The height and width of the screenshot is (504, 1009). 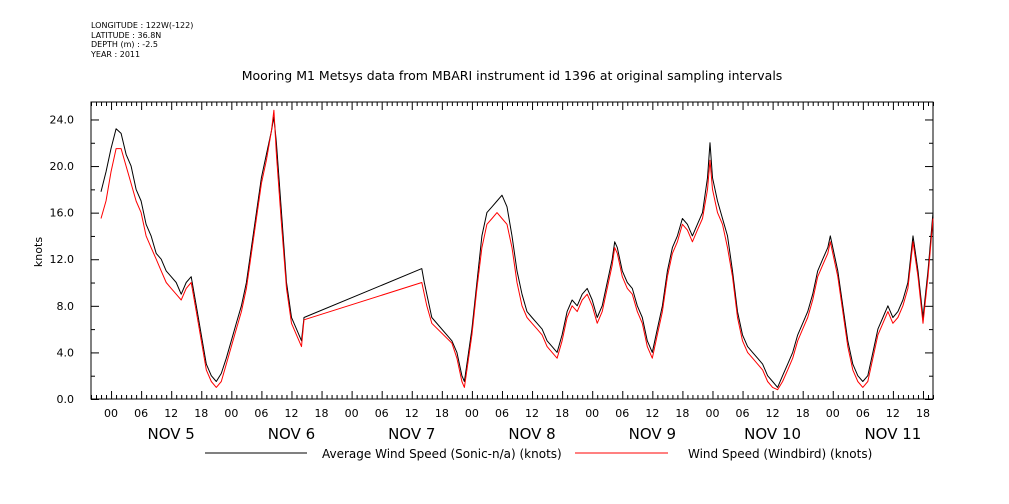 What do you see at coordinates (62, 119) in the screenshot?
I see `y-tick-label: 24.0` at bounding box center [62, 119].